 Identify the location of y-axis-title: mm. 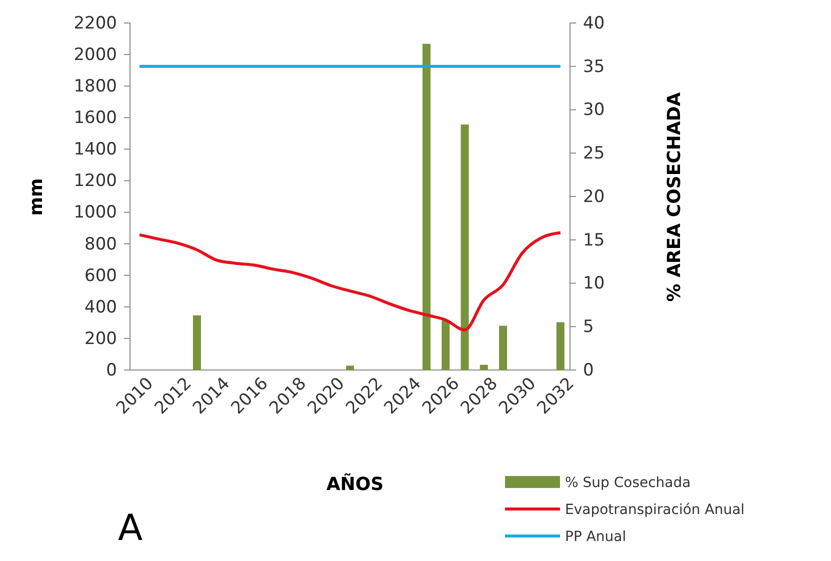
(36, 197).